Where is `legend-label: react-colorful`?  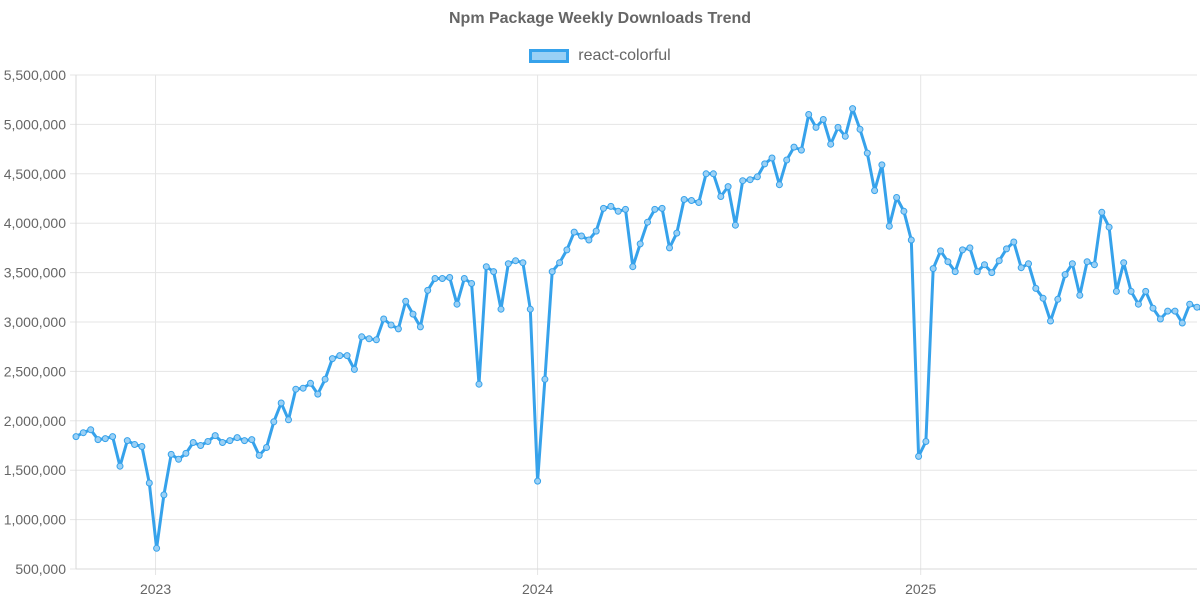
legend-label: react-colorful is located at coordinates (624, 55).